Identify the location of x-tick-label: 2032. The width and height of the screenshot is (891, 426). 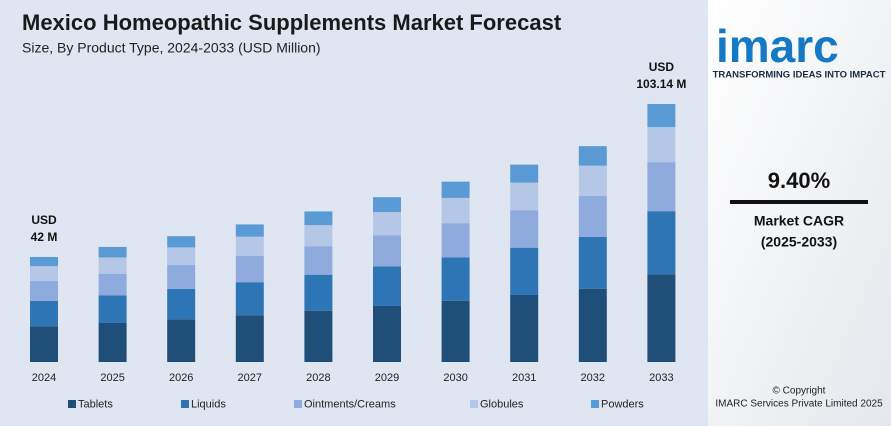
(593, 378).